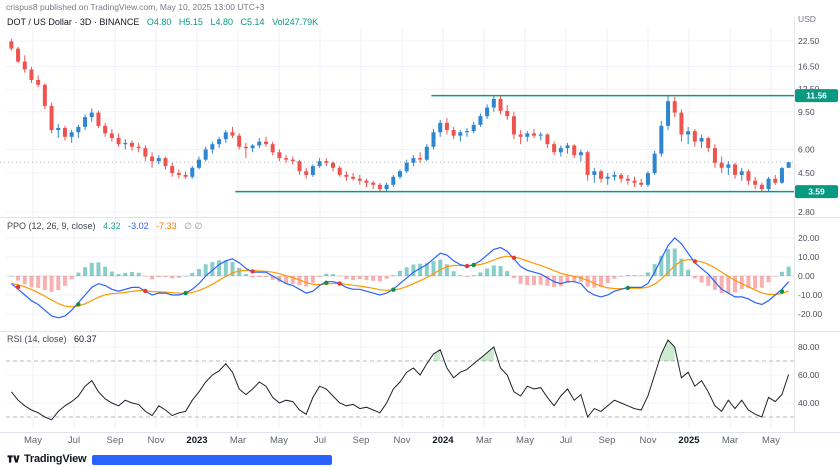 This screenshot has width=840, height=467. I want to click on ppo-axis-label: 20.00, so click(809, 238).